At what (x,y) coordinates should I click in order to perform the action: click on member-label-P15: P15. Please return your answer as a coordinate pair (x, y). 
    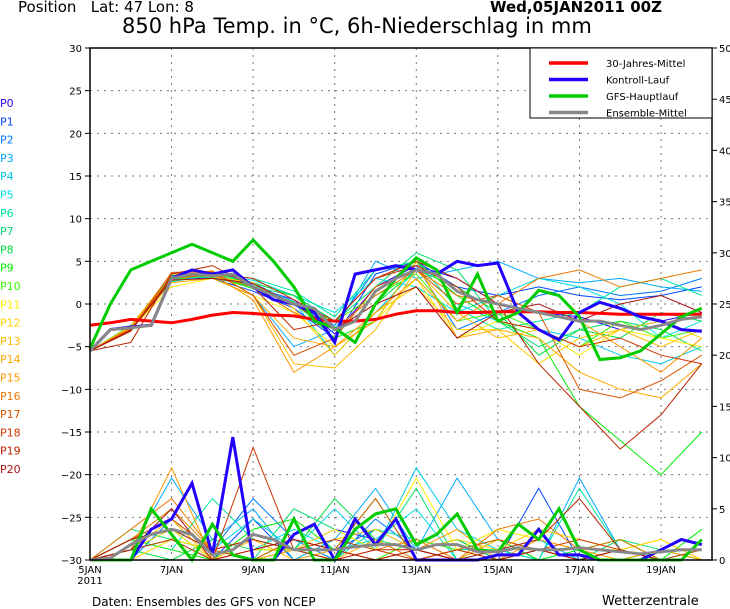
    Looking at the image, I should click on (10, 378).